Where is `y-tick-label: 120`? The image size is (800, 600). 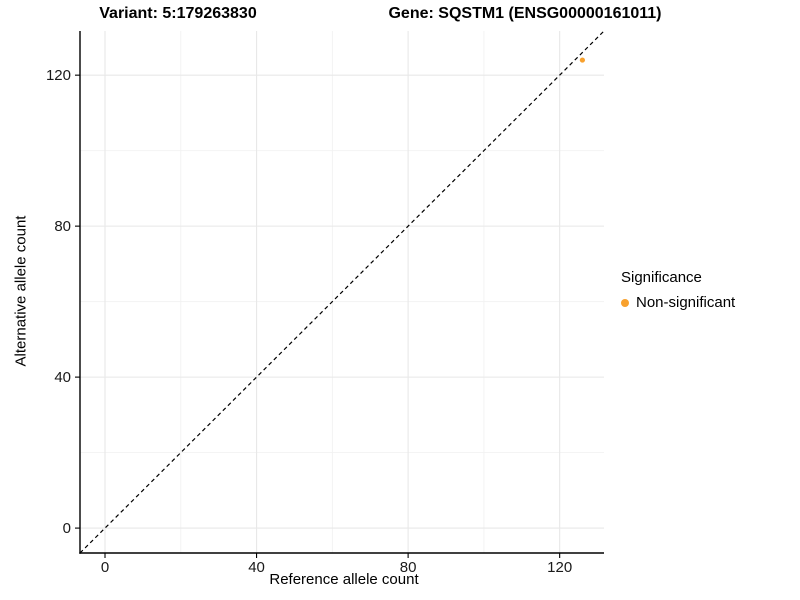
y-tick-label: 120 is located at coordinates (58, 75).